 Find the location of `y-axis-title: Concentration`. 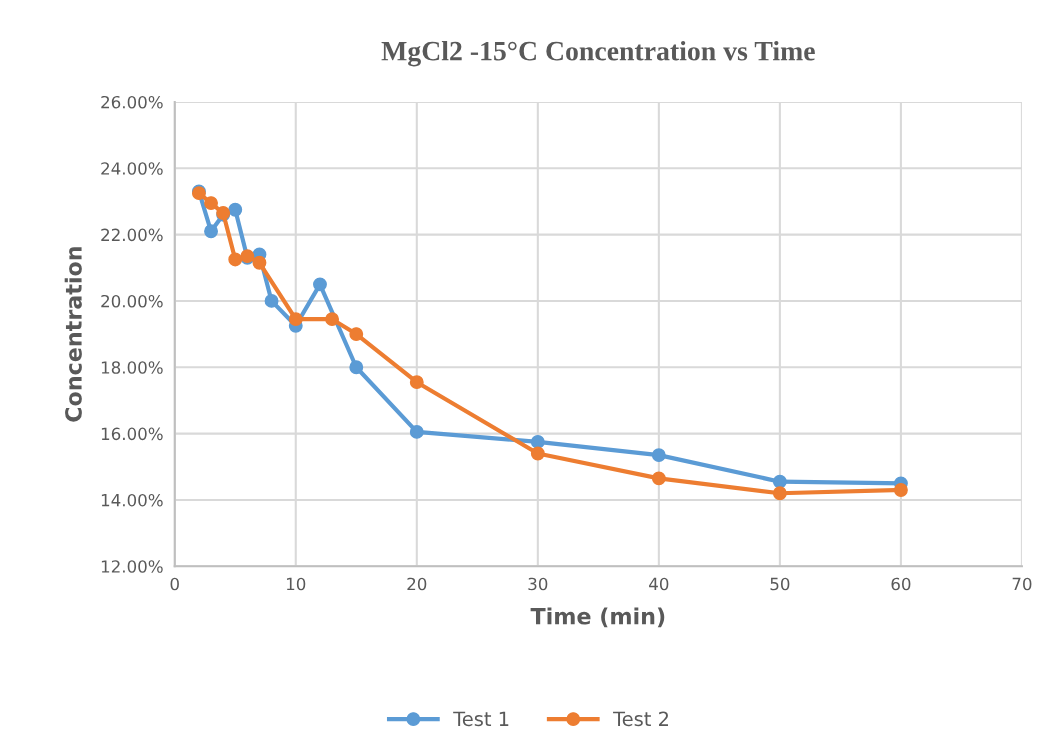

y-axis-title: Concentration is located at coordinates (73, 334).